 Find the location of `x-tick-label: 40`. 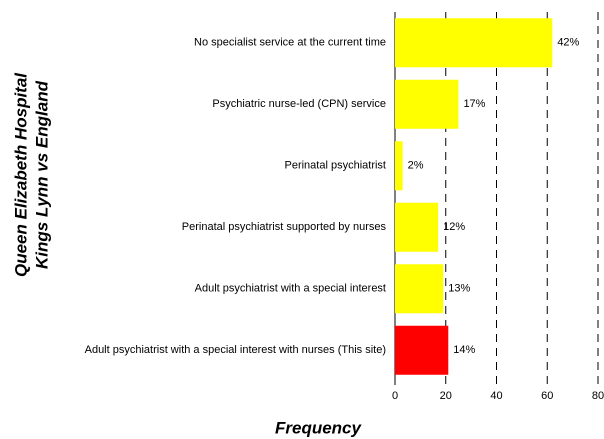

x-tick-label: 40 is located at coordinates (496, 396).